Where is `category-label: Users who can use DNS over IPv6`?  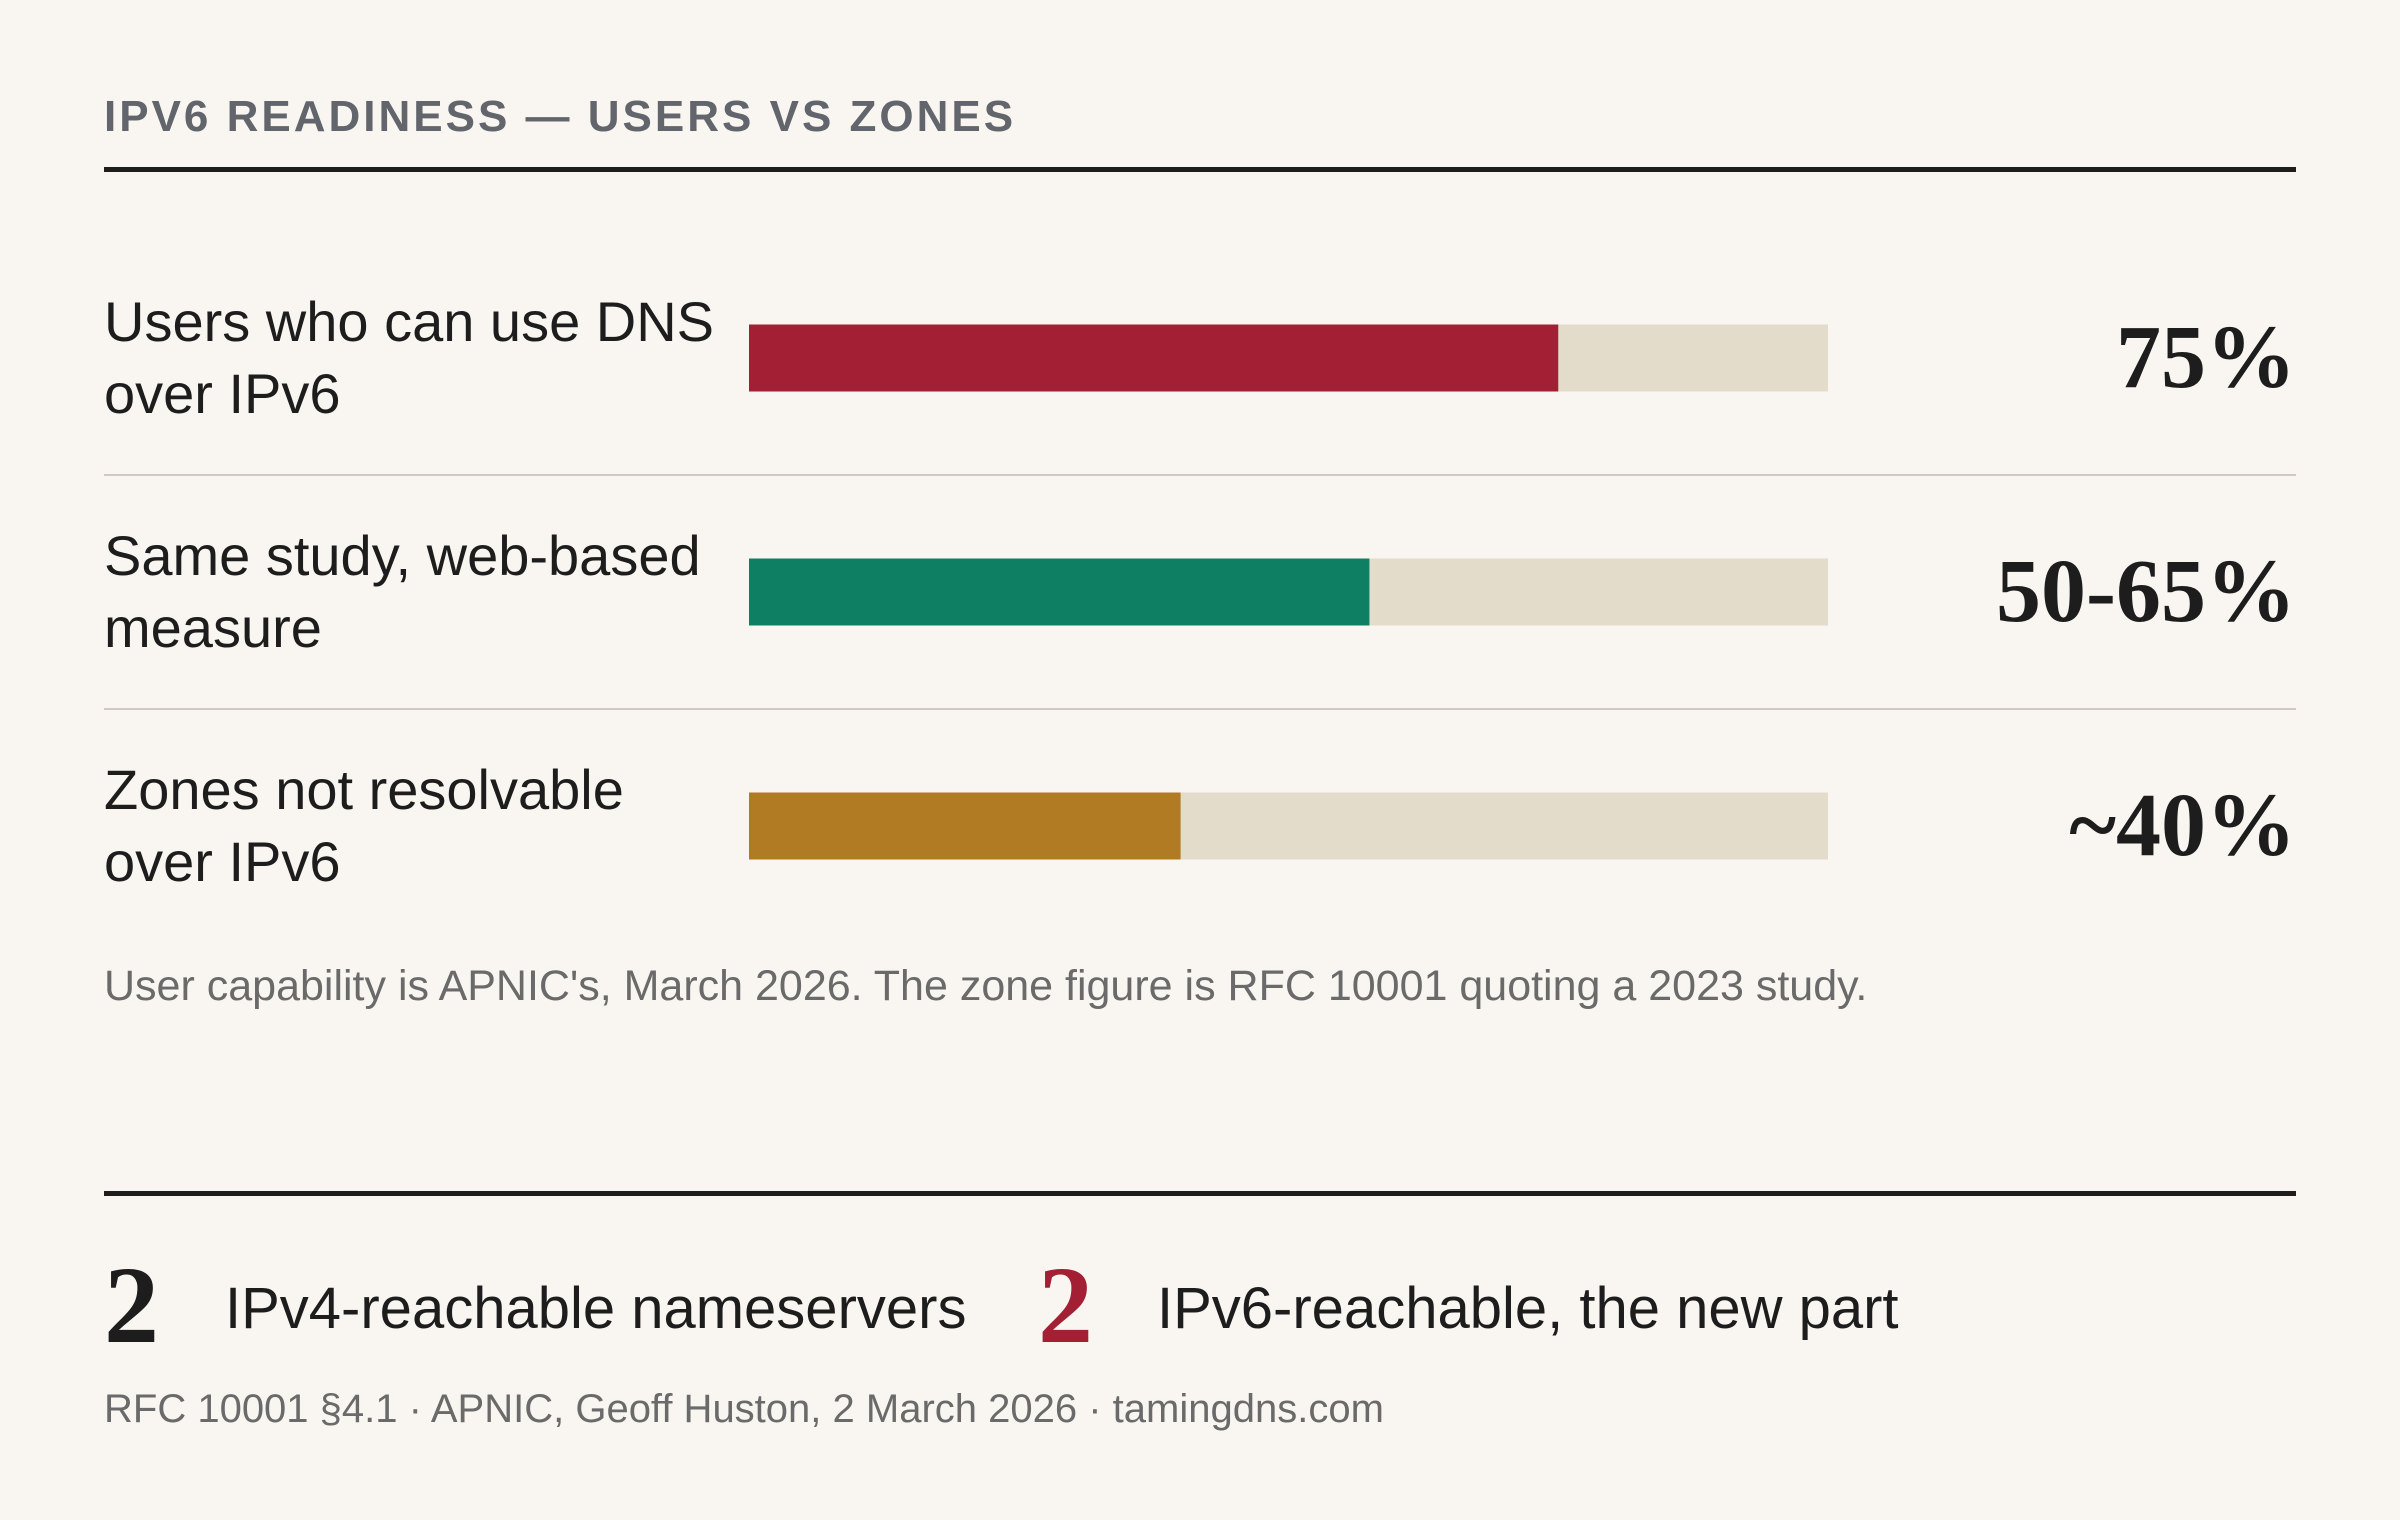 category-label: Users who can use DNS over IPv6 is located at coordinates (409, 357).